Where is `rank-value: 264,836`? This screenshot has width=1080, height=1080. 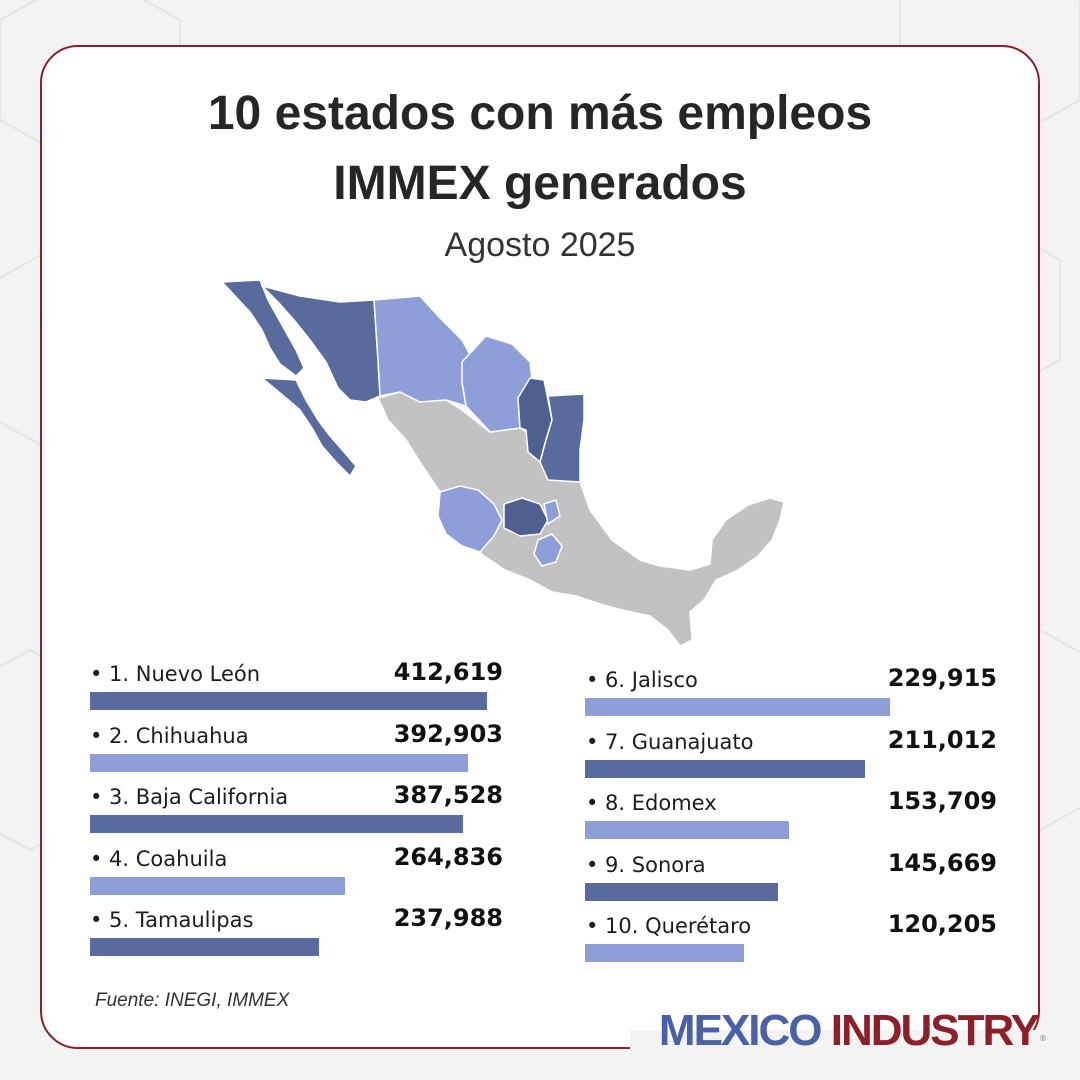 rank-value: 264,836 is located at coordinates (448, 856).